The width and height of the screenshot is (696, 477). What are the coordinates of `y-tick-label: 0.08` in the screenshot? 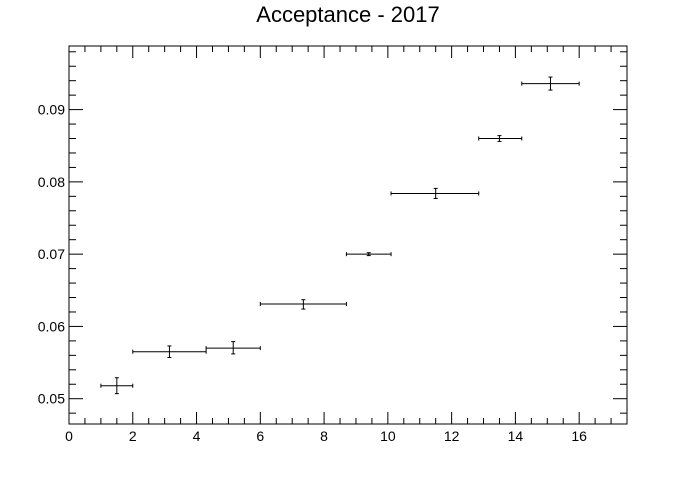 It's located at (51, 182).